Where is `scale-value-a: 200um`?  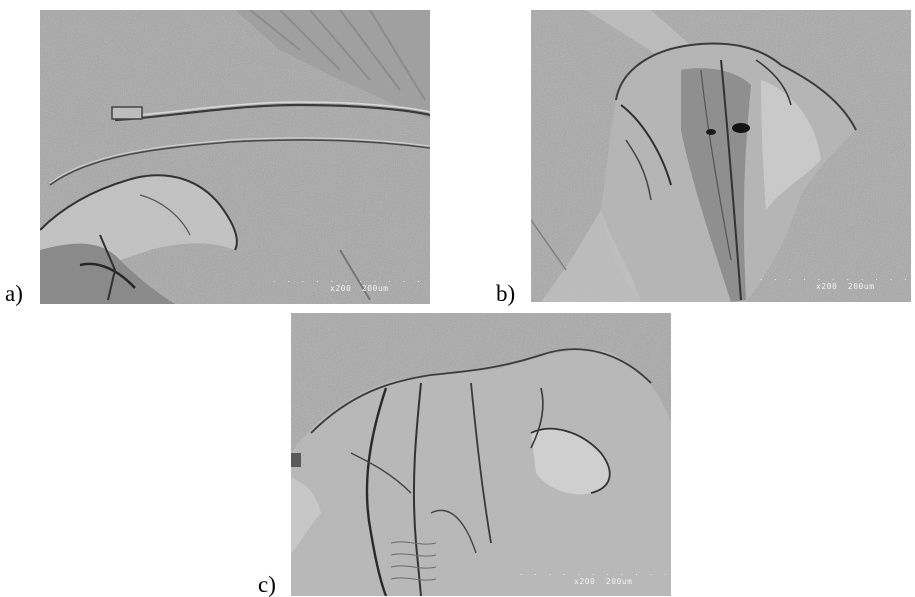 scale-value-a: 200um is located at coordinates (375, 288).